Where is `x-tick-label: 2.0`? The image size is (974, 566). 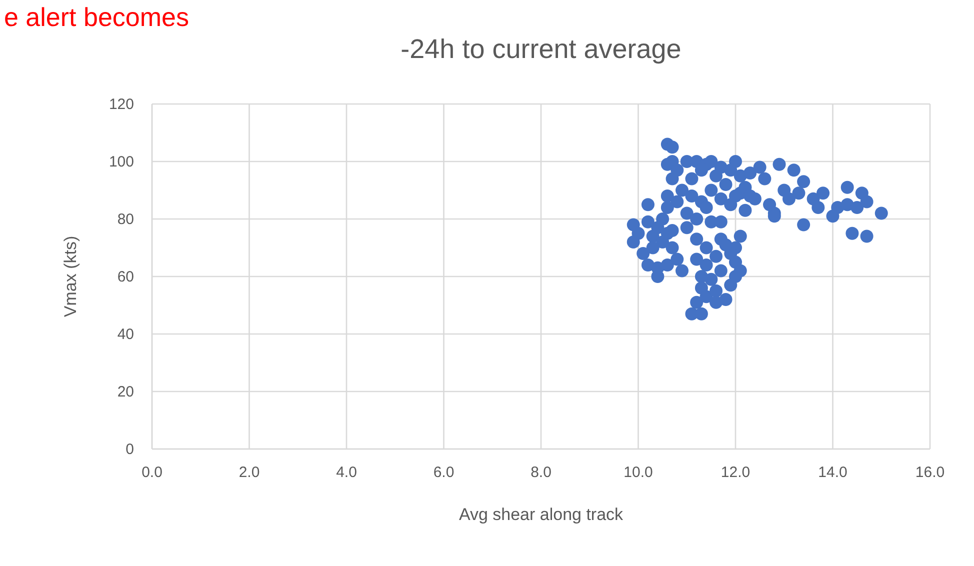 x-tick-label: 2.0 is located at coordinates (249, 472).